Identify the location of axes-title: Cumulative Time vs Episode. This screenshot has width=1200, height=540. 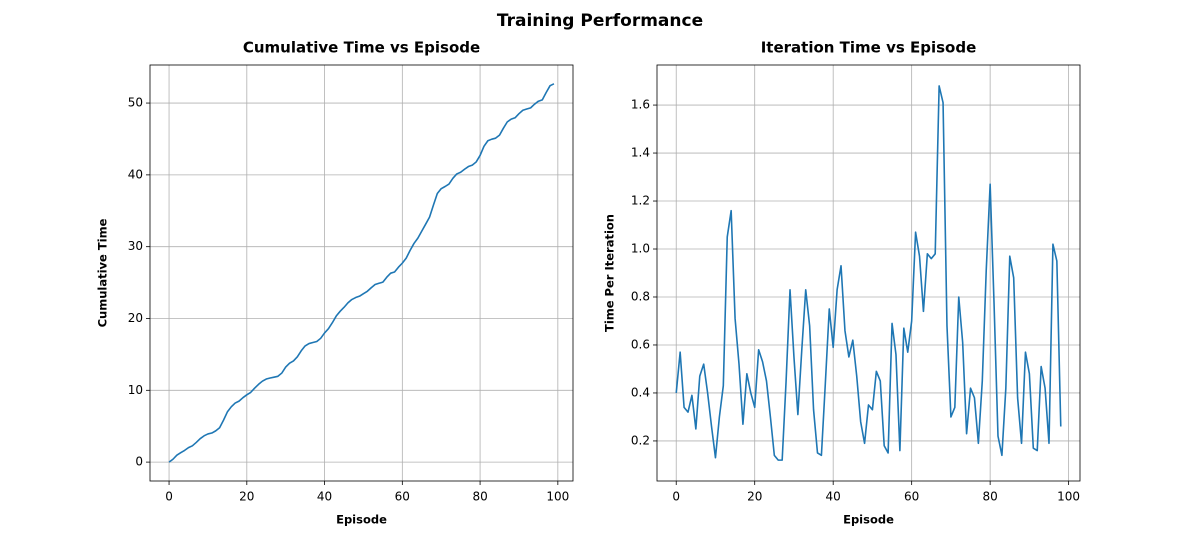
(361, 48).